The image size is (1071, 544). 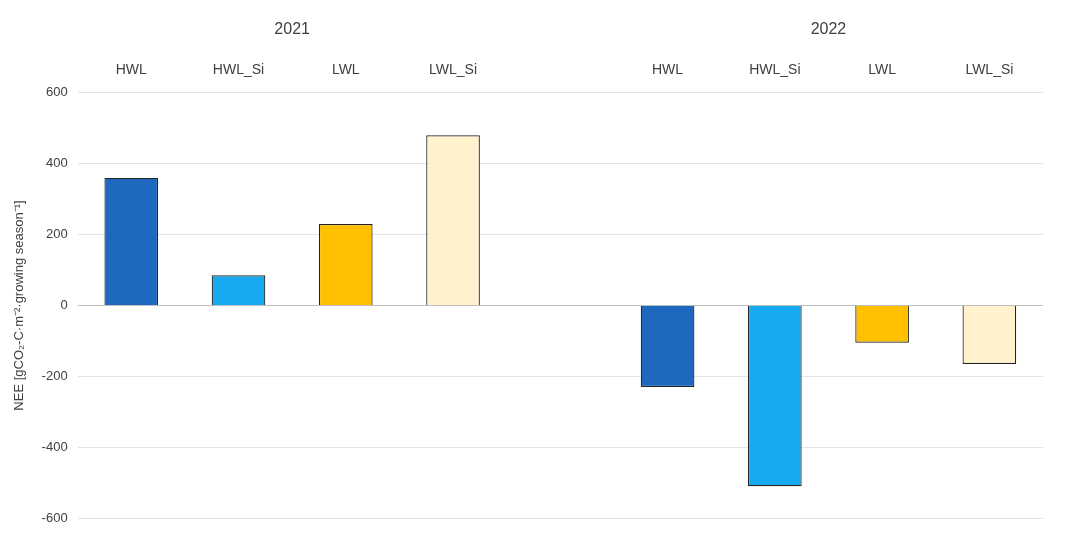 What do you see at coordinates (19, 305) in the screenshot?
I see `y-axis-title: NEE [gCO₂-C·m⁻²·growing season⁻¹]` at bounding box center [19, 305].